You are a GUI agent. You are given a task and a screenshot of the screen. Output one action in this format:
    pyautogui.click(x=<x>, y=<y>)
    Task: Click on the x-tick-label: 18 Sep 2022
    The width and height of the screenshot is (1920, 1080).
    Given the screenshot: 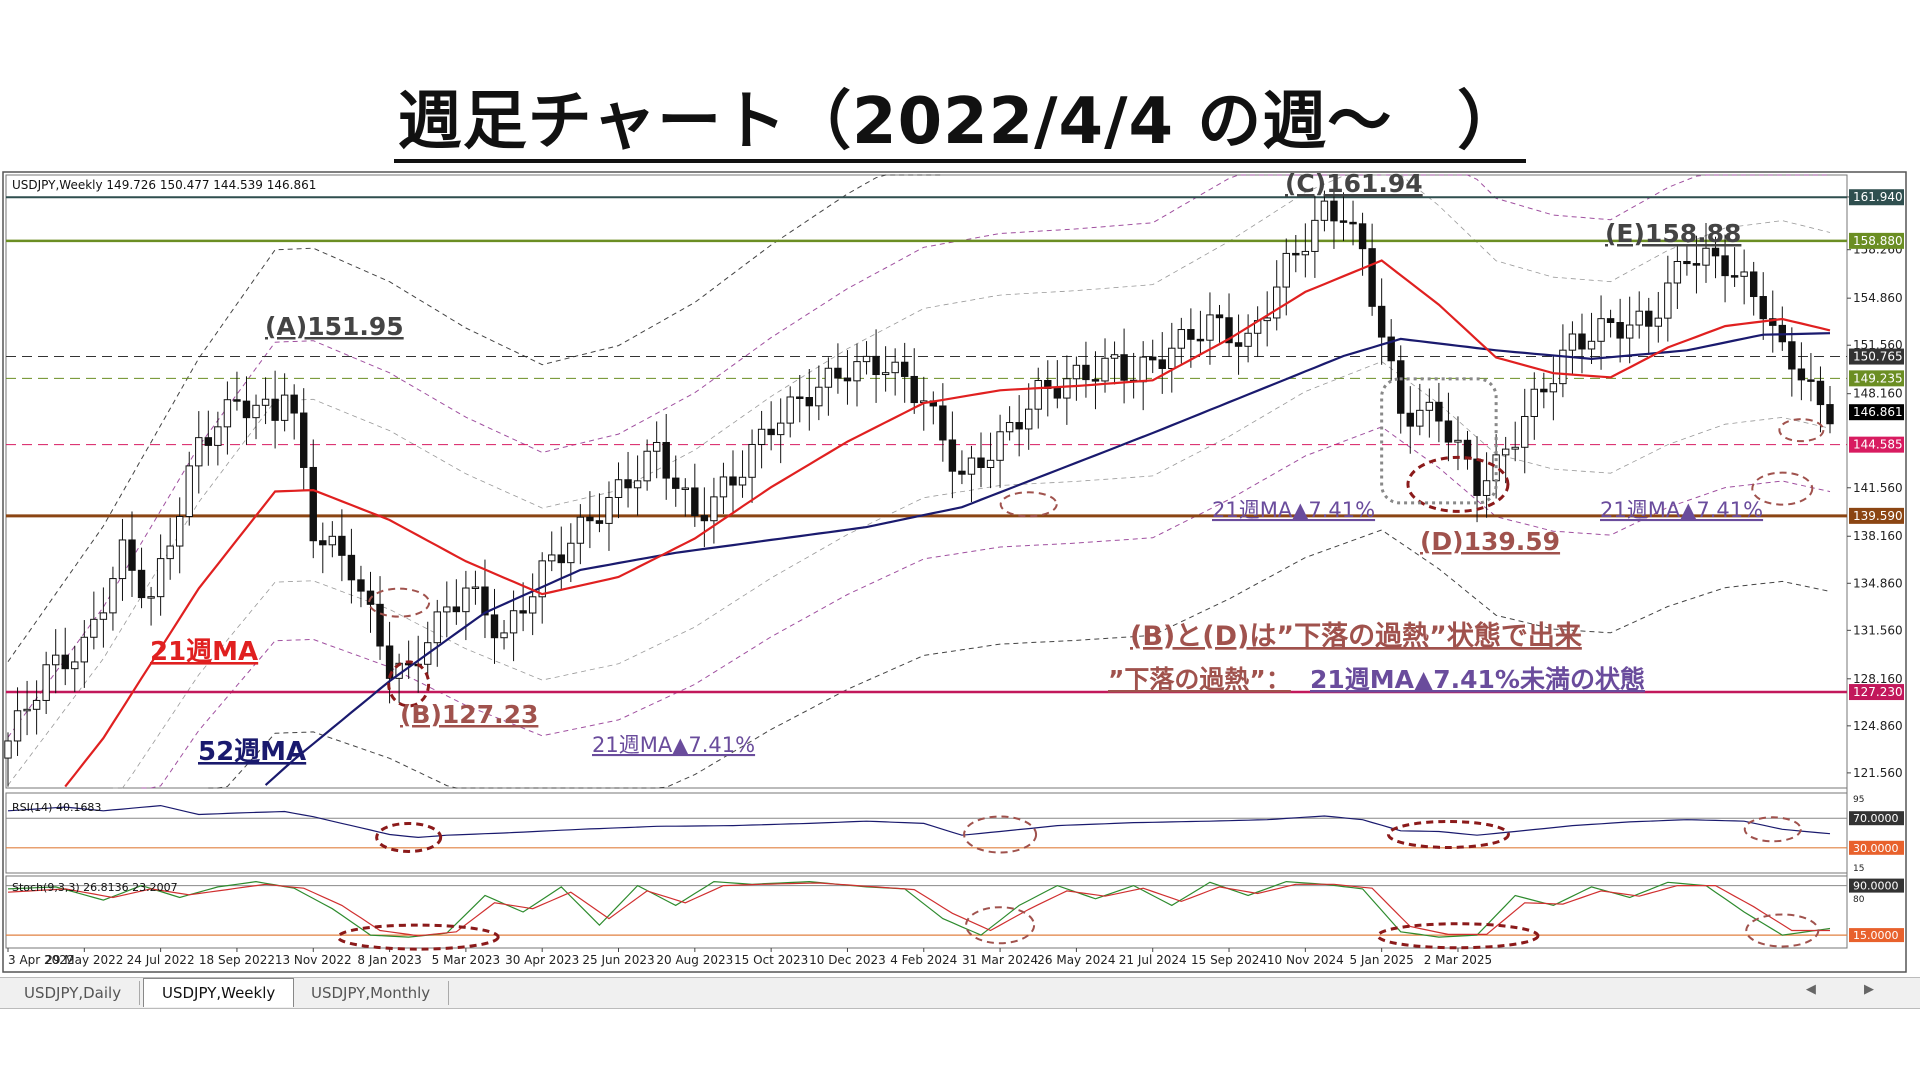 What is the action you would take?
    pyautogui.click(x=237, y=960)
    